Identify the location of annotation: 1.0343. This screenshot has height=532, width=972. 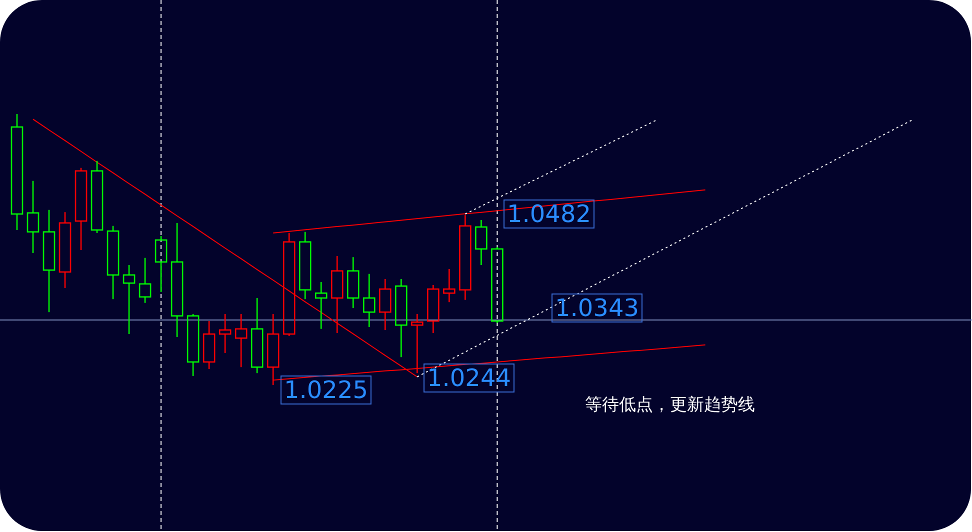
(597, 308).